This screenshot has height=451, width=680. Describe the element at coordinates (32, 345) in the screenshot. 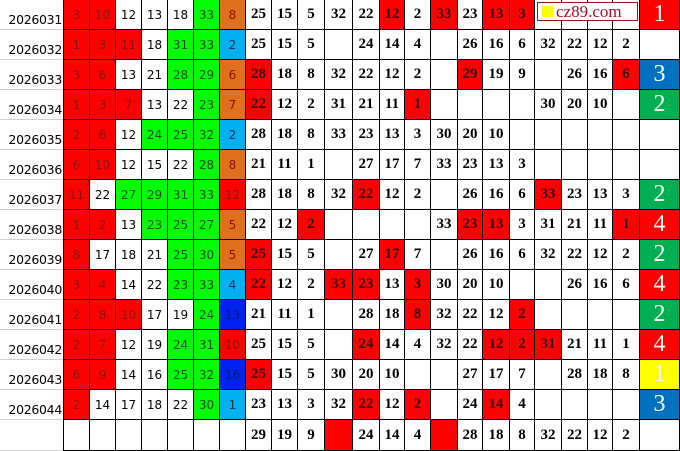

I see `issue-label: 2026042` at that location.